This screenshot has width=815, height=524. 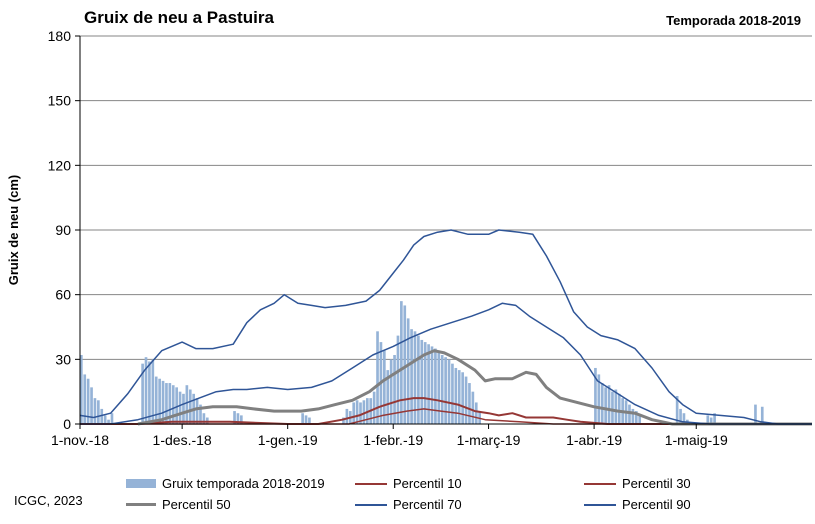 What do you see at coordinates (60, 165) in the screenshot?
I see `y-tick-label: 120` at bounding box center [60, 165].